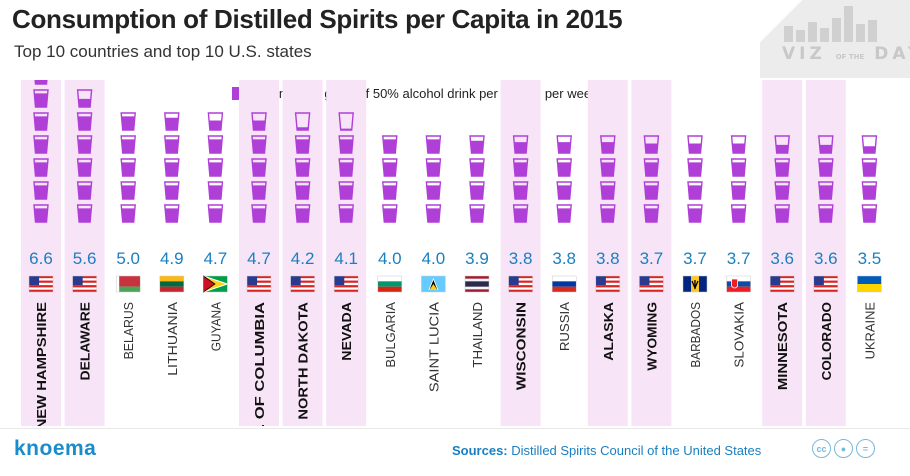  What do you see at coordinates (128, 258) in the screenshot?
I see `value-label: 5.0` at bounding box center [128, 258].